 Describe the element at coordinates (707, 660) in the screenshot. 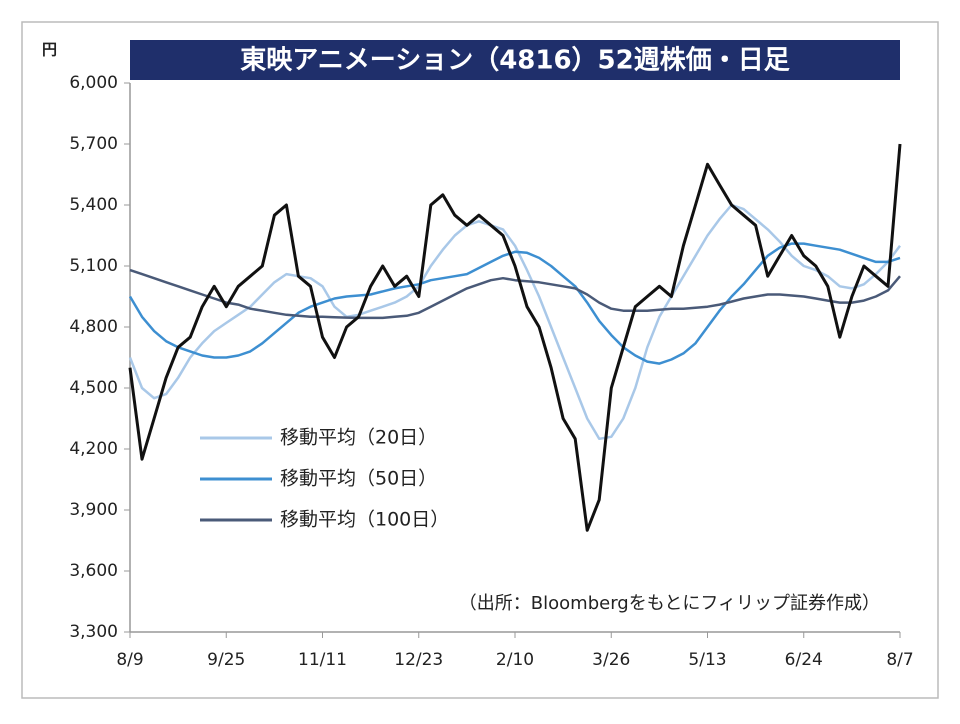

I see `x-tick-label: 5/13` at that location.